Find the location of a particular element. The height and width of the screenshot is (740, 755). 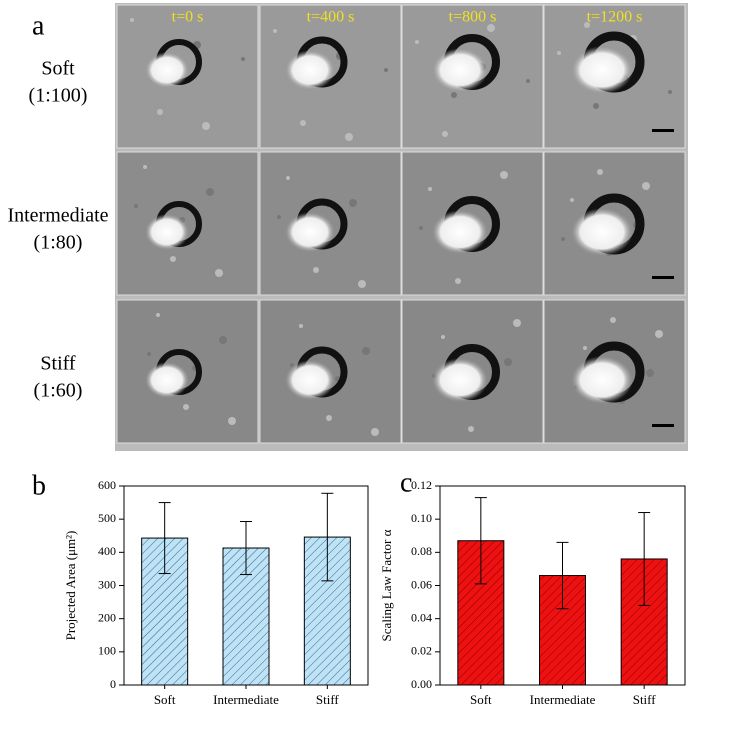

y-tick-label: 0.06 is located at coordinates (421, 584).